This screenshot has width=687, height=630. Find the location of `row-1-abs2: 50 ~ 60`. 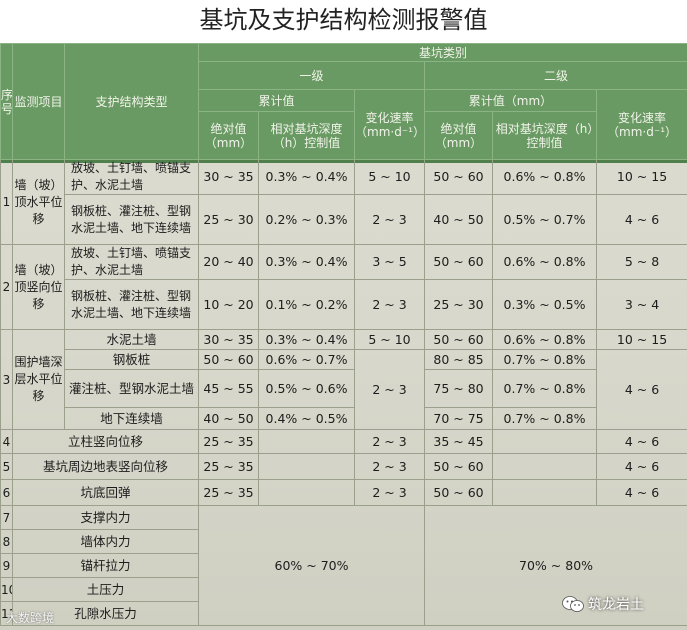

row-1-abs2: 50 ~ 60 is located at coordinates (458, 177).